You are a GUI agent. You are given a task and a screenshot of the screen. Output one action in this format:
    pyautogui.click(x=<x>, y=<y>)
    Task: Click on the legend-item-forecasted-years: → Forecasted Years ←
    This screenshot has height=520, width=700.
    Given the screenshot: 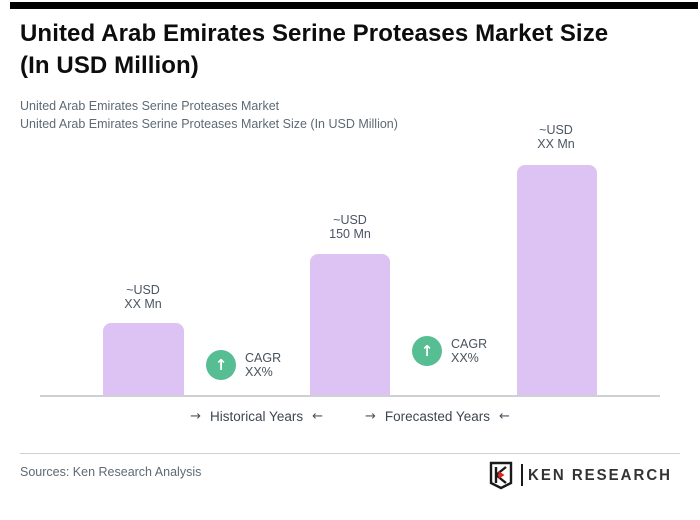 What is the action you would take?
    pyautogui.click(x=437, y=416)
    